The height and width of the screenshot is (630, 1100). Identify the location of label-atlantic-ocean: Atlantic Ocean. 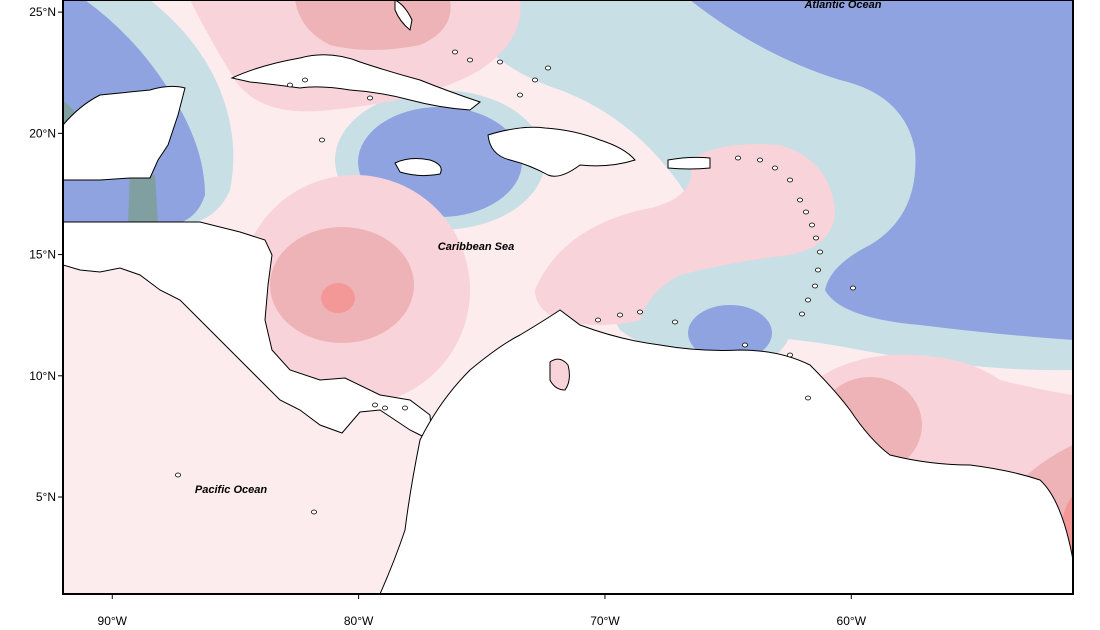
(842, 5).